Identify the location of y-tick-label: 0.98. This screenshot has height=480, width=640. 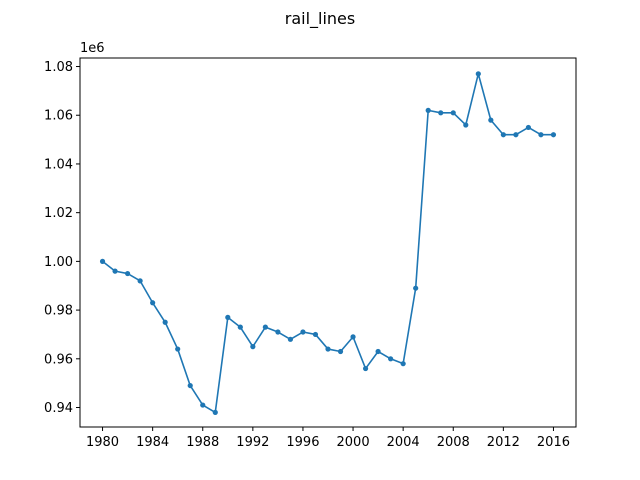
(58, 311).